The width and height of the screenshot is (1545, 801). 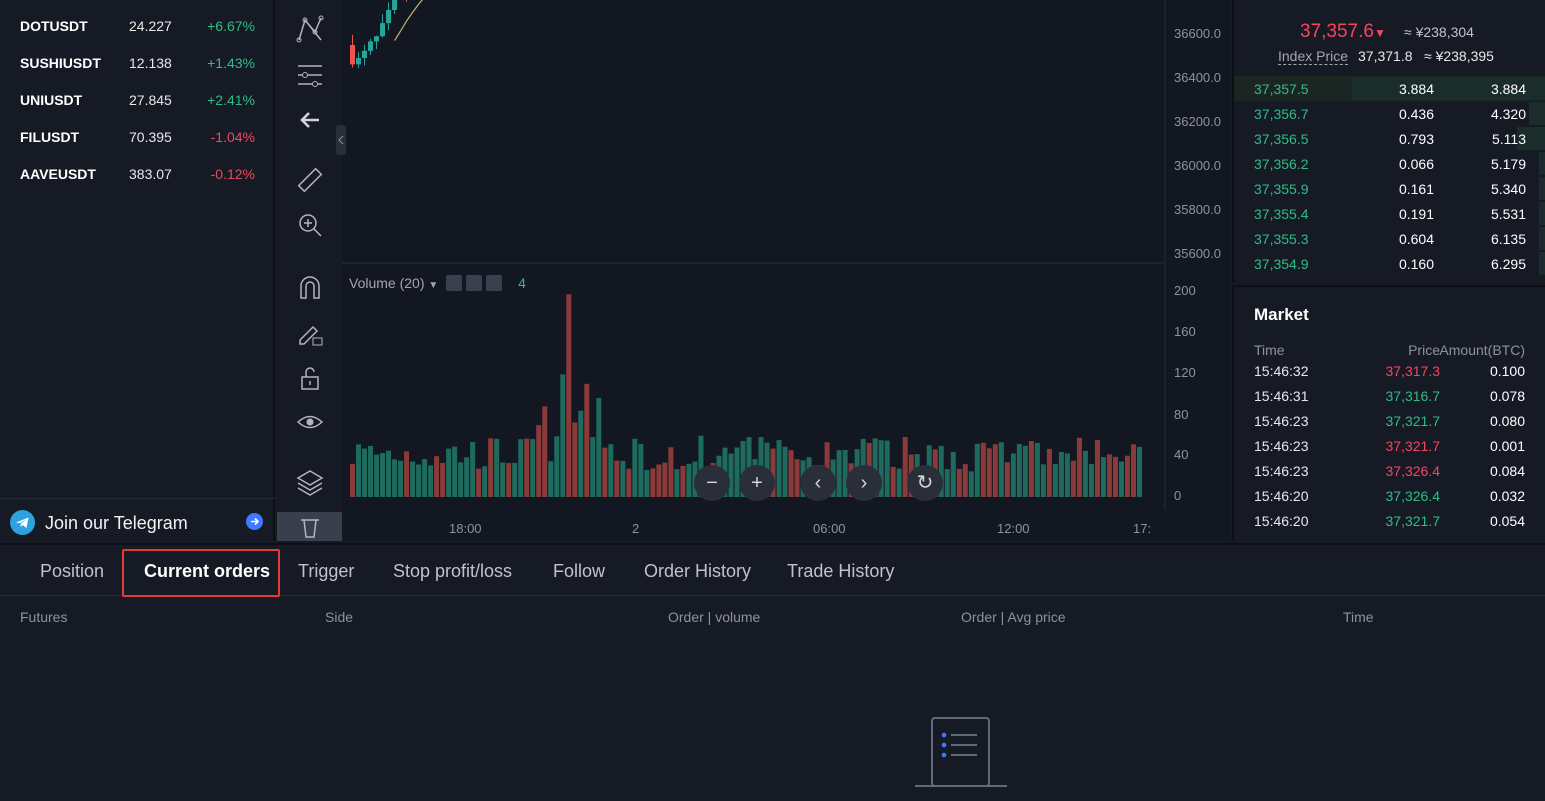 What do you see at coordinates (310, 225) in the screenshot?
I see `zoom-in-icon` at bounding box center [310, 225].